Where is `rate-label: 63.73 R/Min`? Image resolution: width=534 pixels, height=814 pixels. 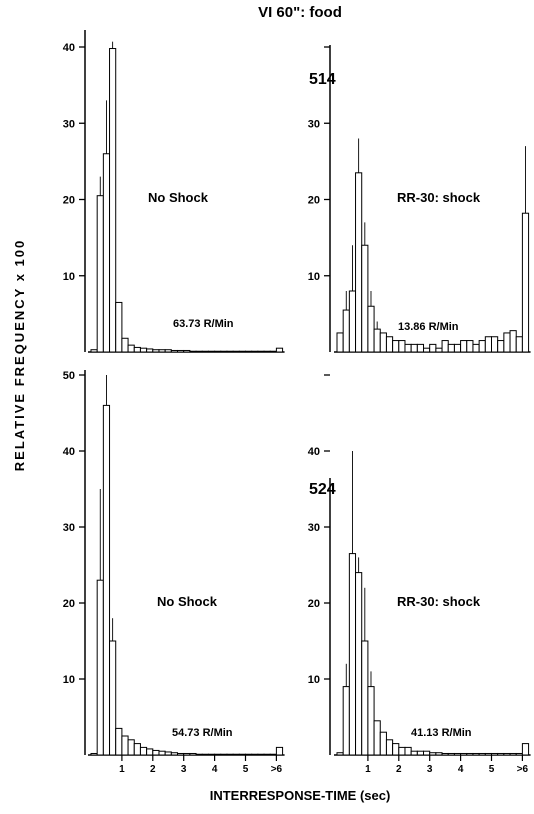 rate-label: 63.73 R/Min is located at coordinates (203, 324).